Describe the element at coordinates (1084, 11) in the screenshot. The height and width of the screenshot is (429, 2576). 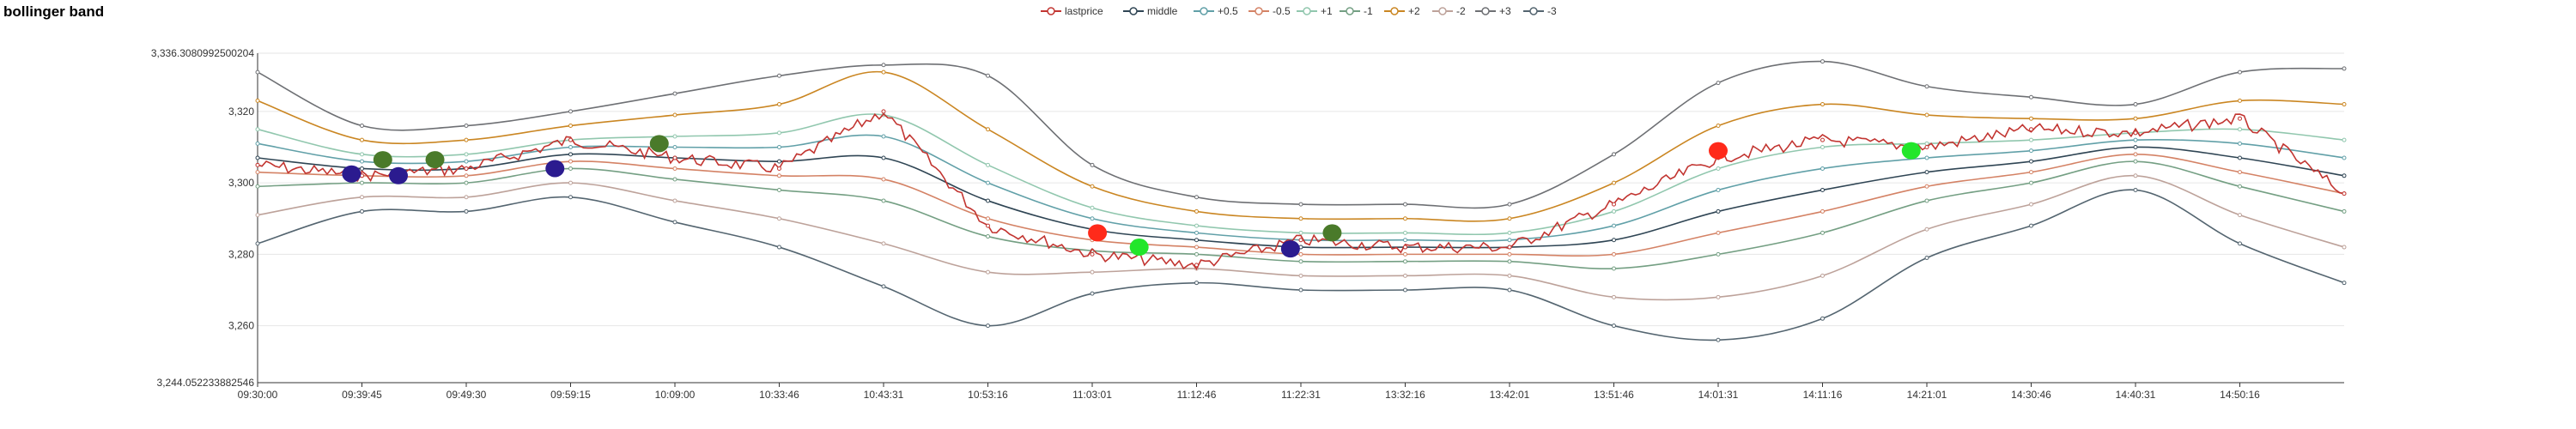
I see `legend-label: lastprice` at that location.